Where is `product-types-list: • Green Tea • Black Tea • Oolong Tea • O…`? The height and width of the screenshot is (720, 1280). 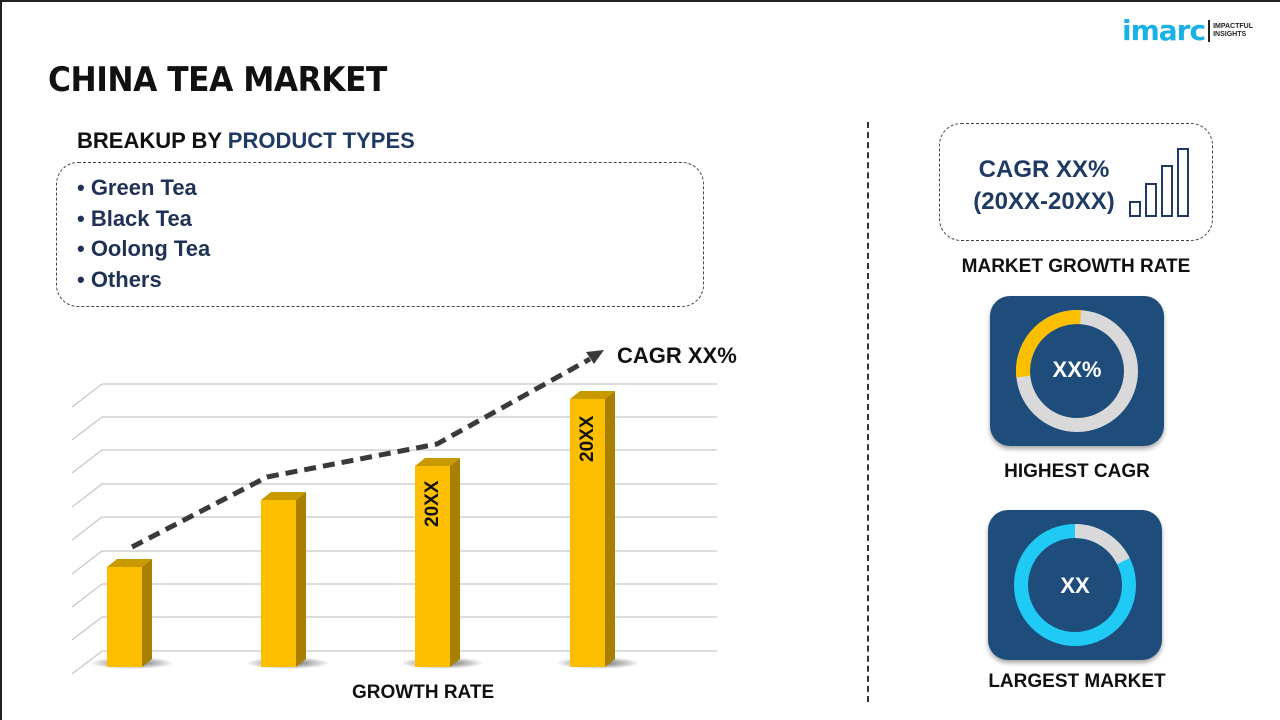 product-types-list: • Green Tea • Black Tea • Oolong Tea • O… is located at coordinates (380, 234).